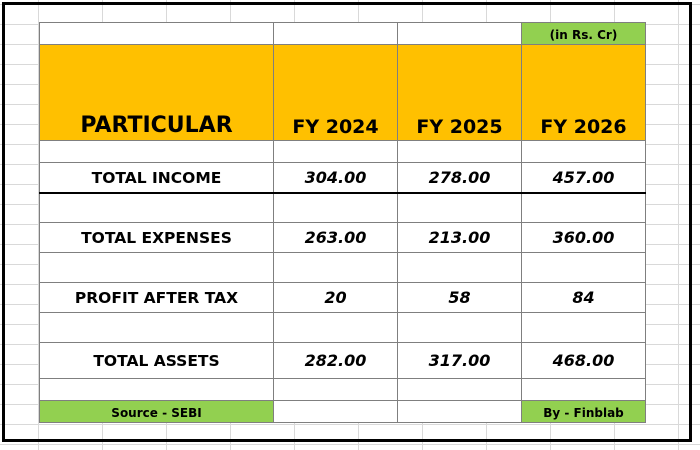 The width and height of the screenshot is (700, 450). I want to click on unit-row: (in Rs. Cr), so click(342, 33).